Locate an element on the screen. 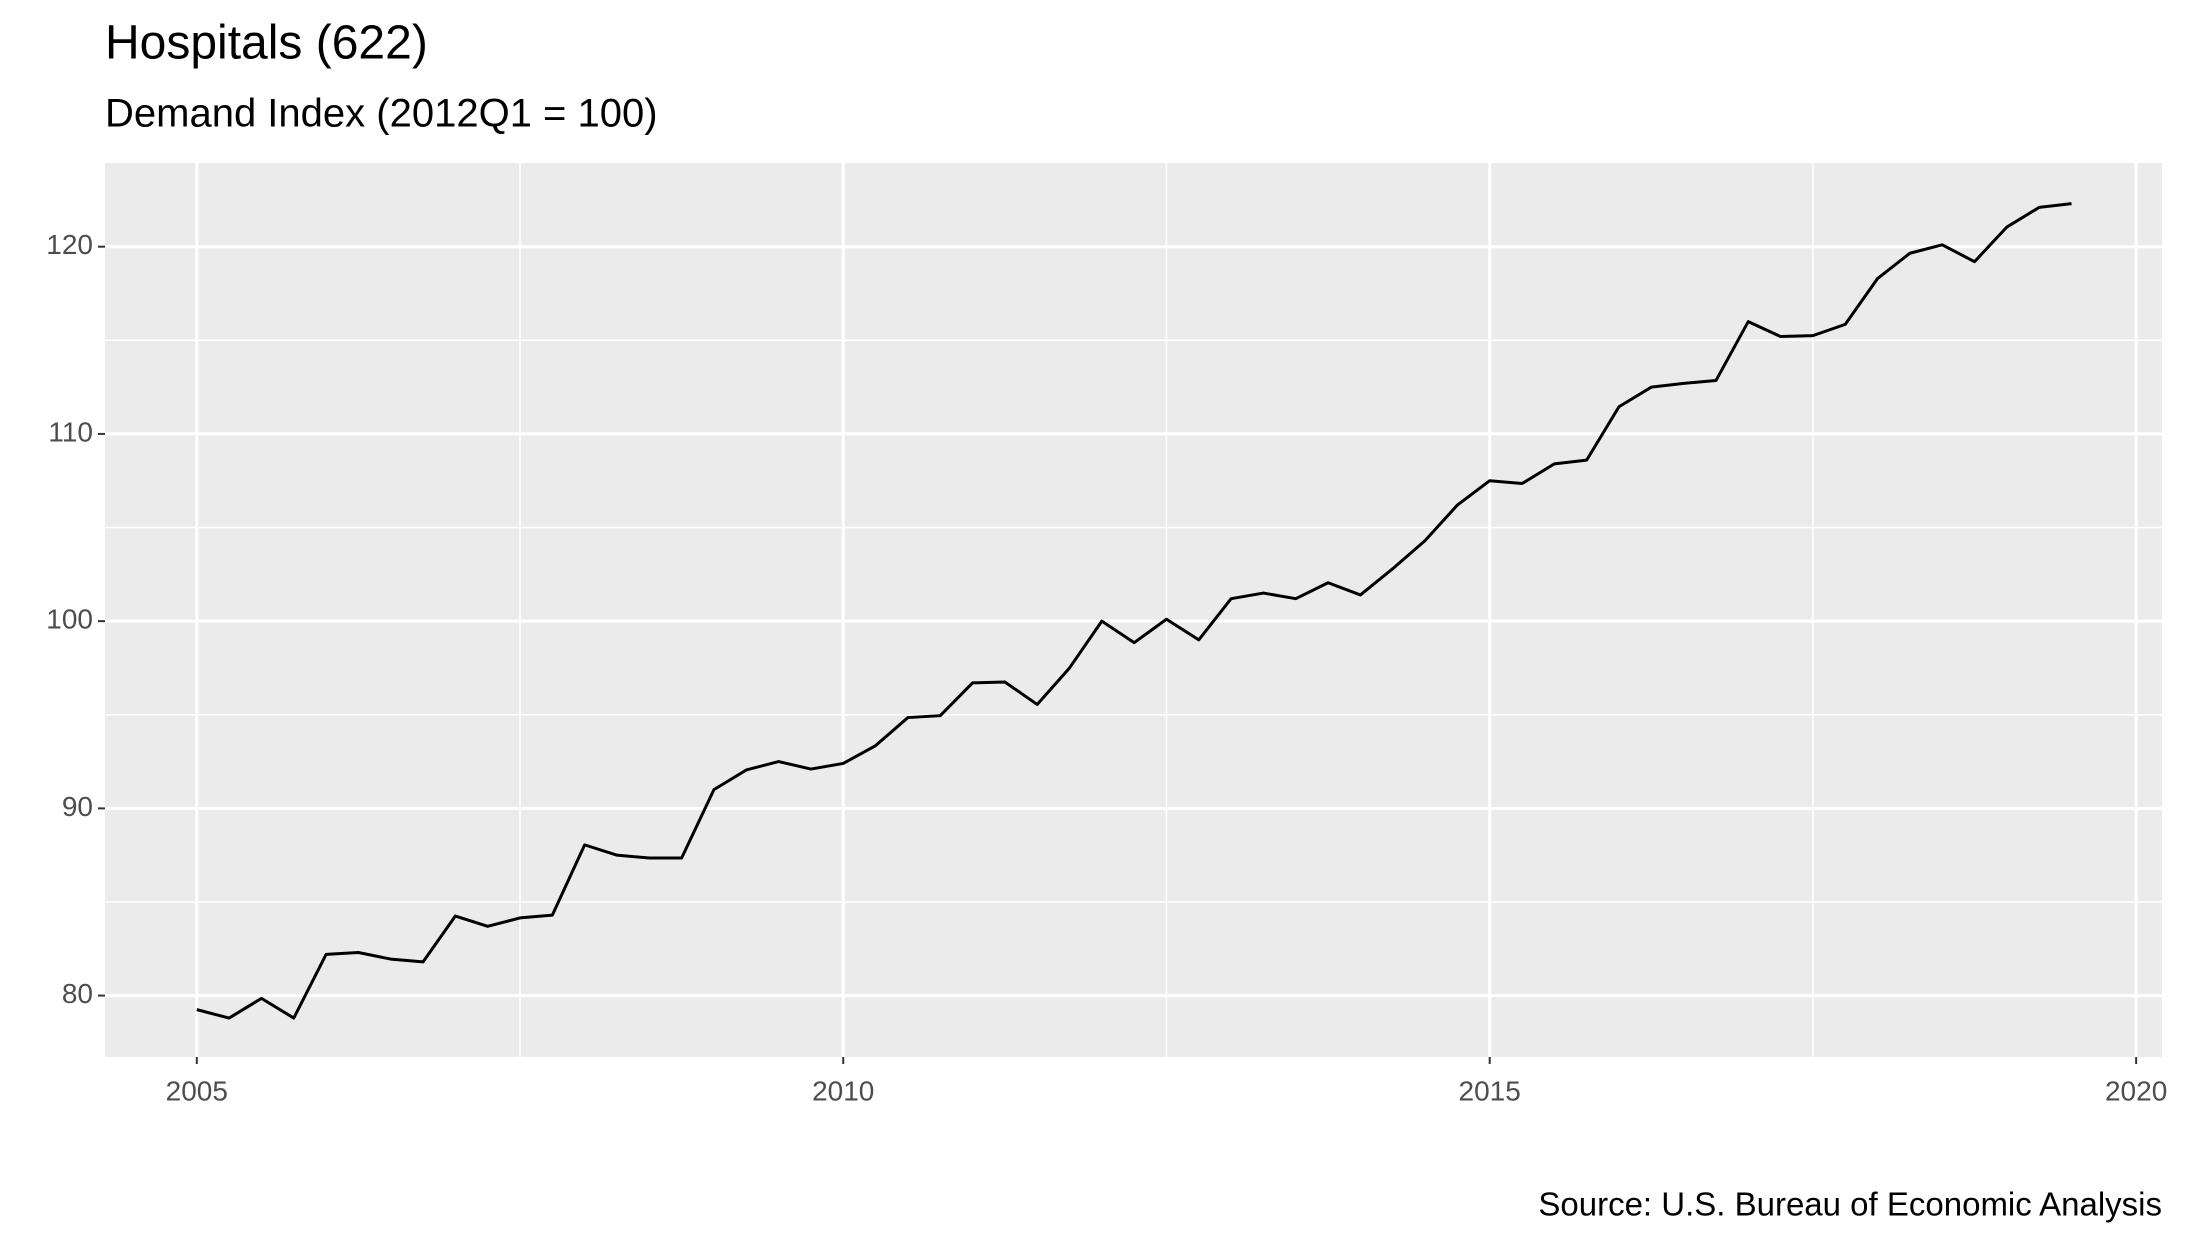  y-tick-label: 90 is located at coordinates (77, 806).